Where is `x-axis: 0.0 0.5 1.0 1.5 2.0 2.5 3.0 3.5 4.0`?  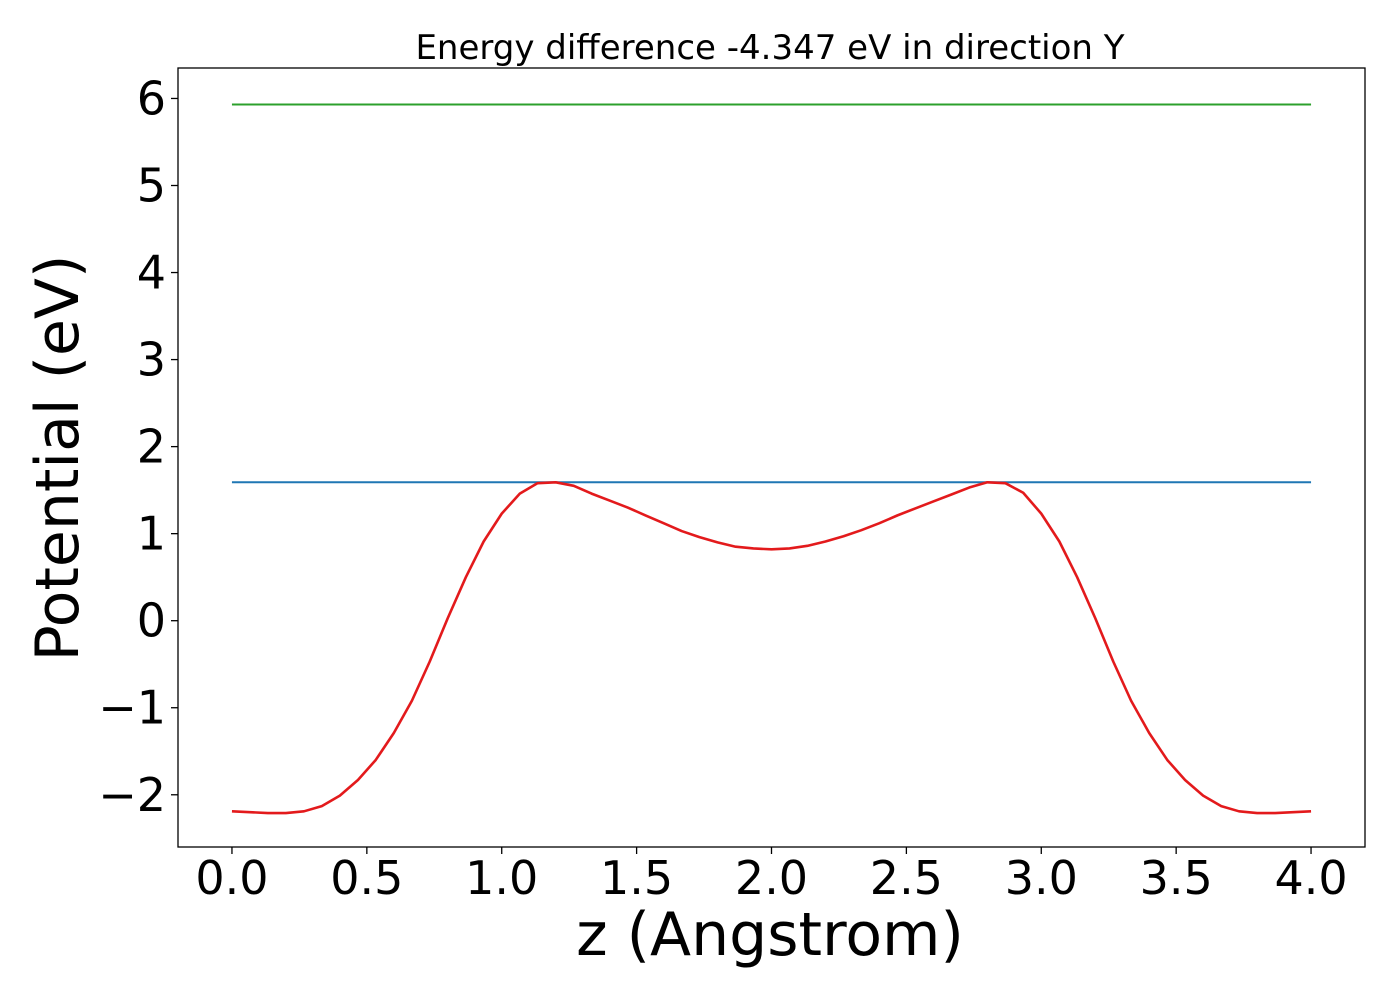
x-axis: 0.0 0.5 1.0 1.5 2.0 2.5 3.0 3.5 4.0 is located at coordinates (771, 876).